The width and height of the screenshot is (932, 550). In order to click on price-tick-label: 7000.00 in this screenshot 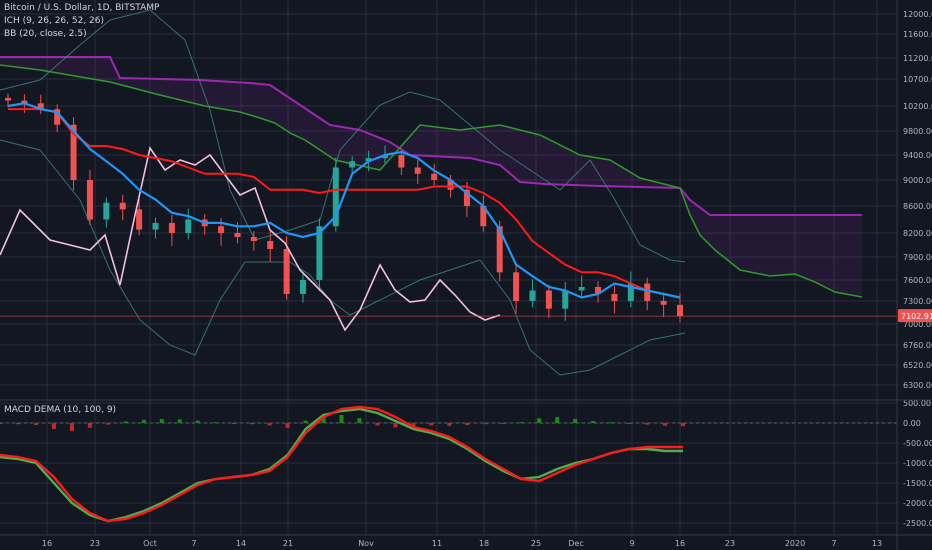, I will do `click(917, 324)`.